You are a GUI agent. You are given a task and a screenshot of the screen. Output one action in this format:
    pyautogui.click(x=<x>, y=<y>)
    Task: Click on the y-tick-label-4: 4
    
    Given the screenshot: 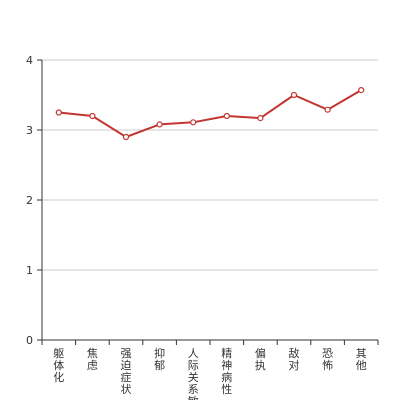 What is the action you would take?
    pyautogui.click(x=29, y=60)
    